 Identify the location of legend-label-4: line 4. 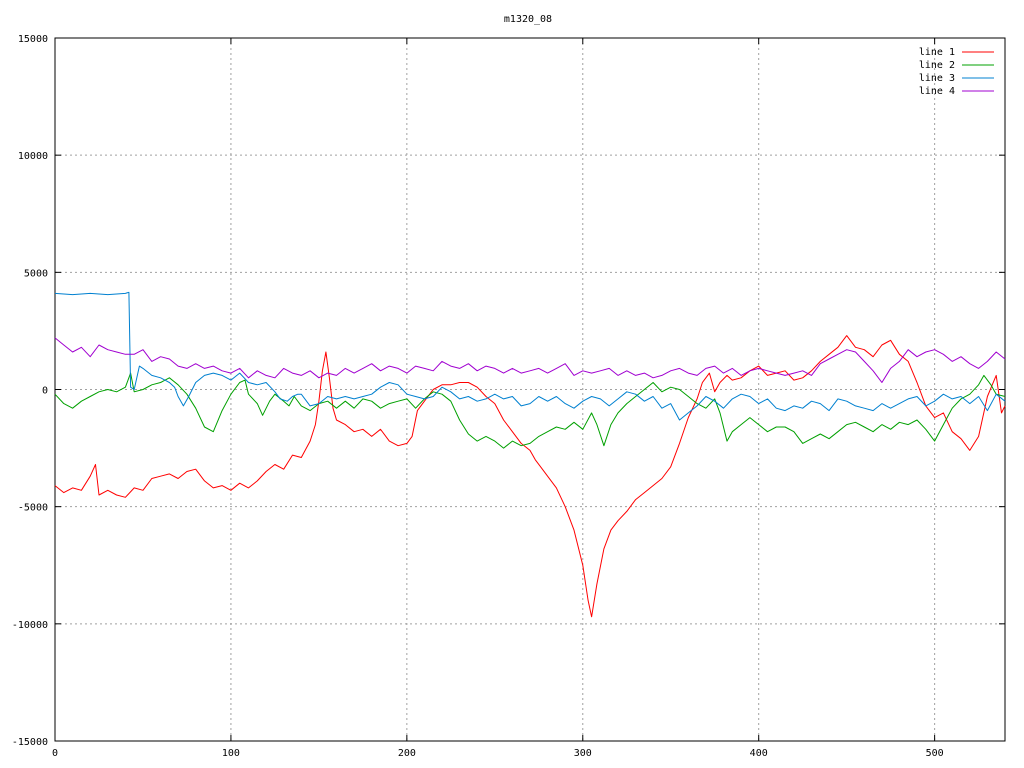
(937, 91).